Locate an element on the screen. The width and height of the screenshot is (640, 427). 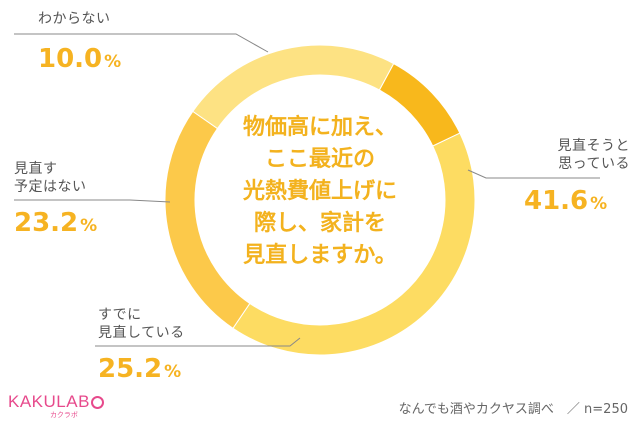
question-line: 光熱費値上げに is located at coordinates (319, 191).